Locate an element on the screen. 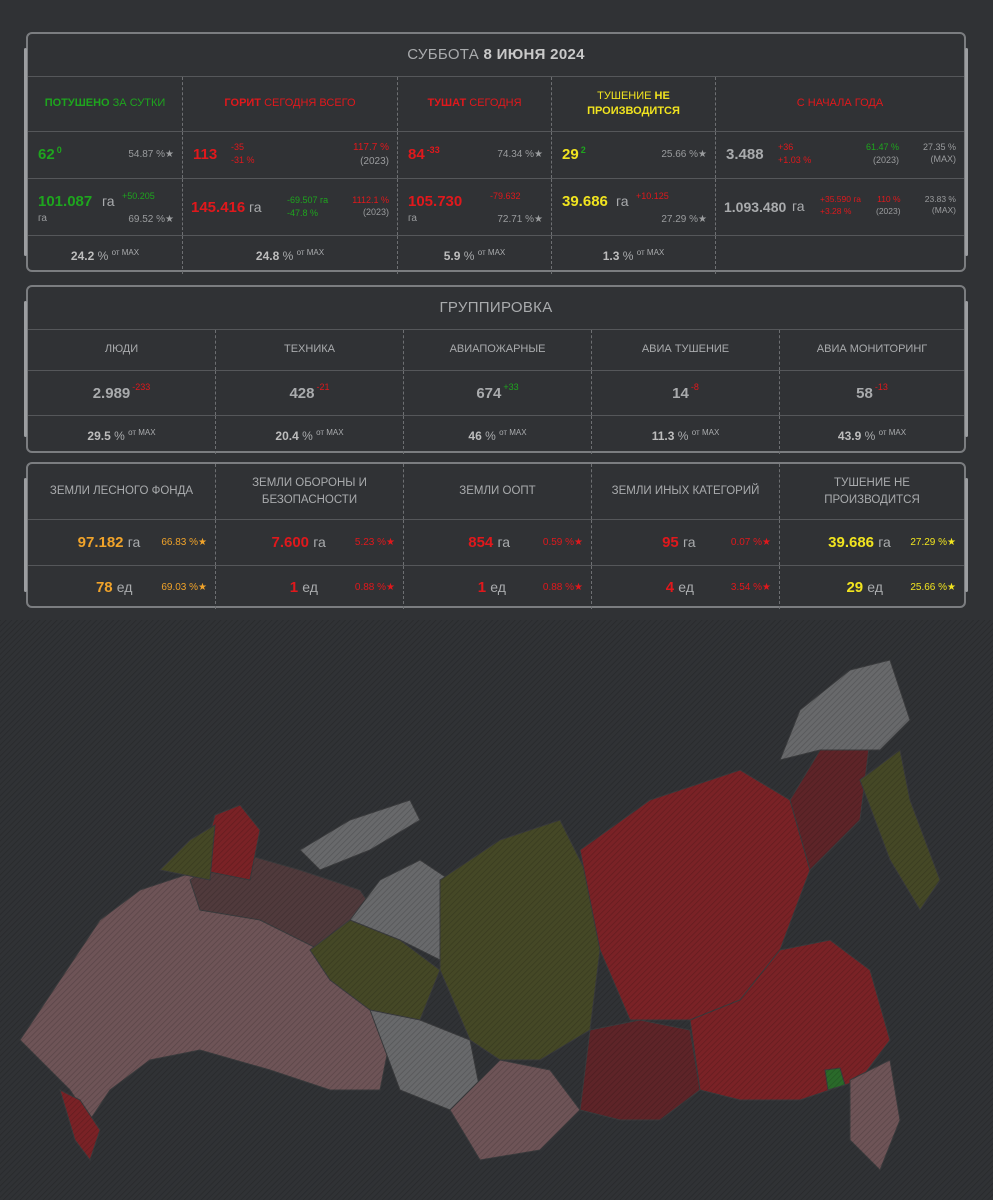  fighting-area-cell: 105.730 -79.632 га 72.71 %★ is located at coordinates (475, 207).